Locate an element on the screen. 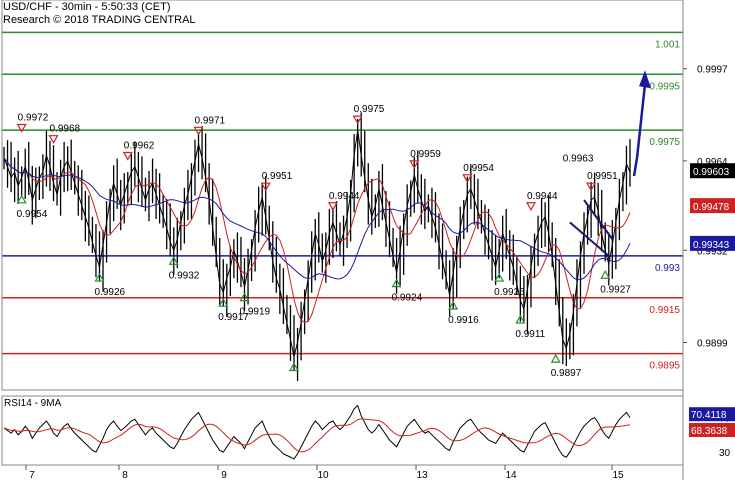 This screenshot has height=480, width=735. x-tick-label: 7 is located at coordinates (32, 475).